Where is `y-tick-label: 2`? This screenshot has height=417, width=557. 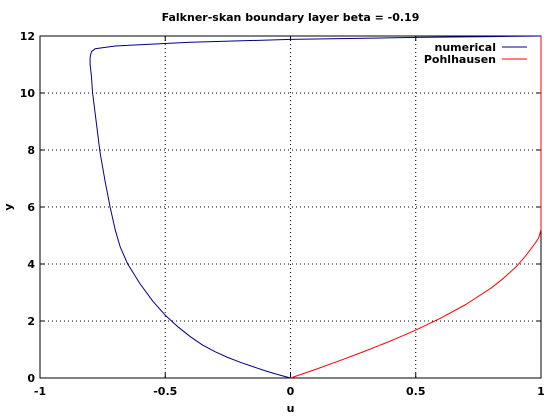 y-tick-label: 2 is located at coordinates (31, 321).